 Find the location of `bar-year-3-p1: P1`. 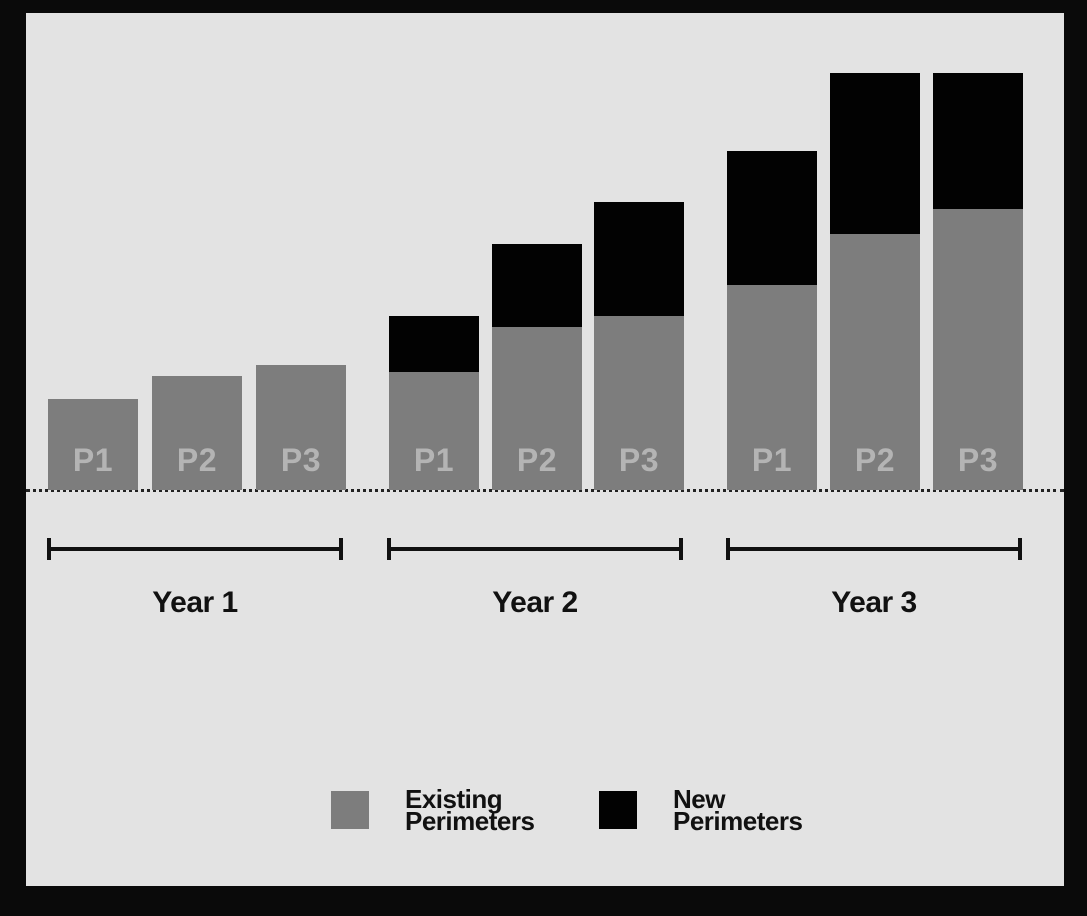

bar-year-3-p1: P1 is located at coordinates (772, 320).